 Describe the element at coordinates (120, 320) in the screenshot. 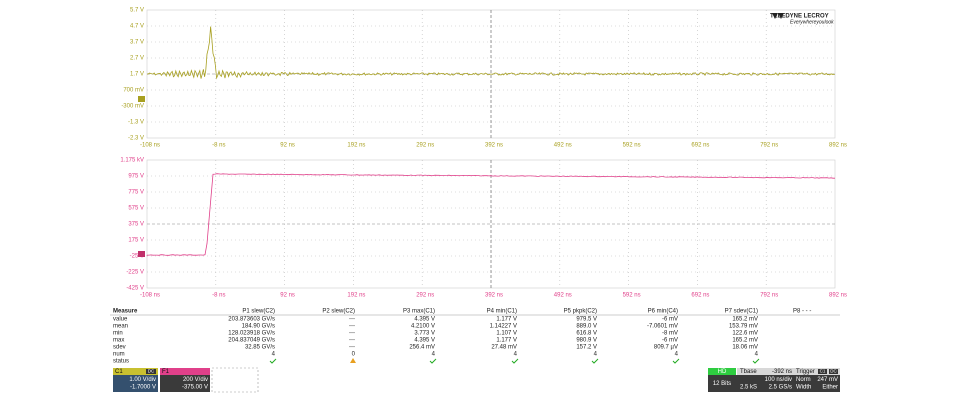

I see `table-cell: value` at that location.